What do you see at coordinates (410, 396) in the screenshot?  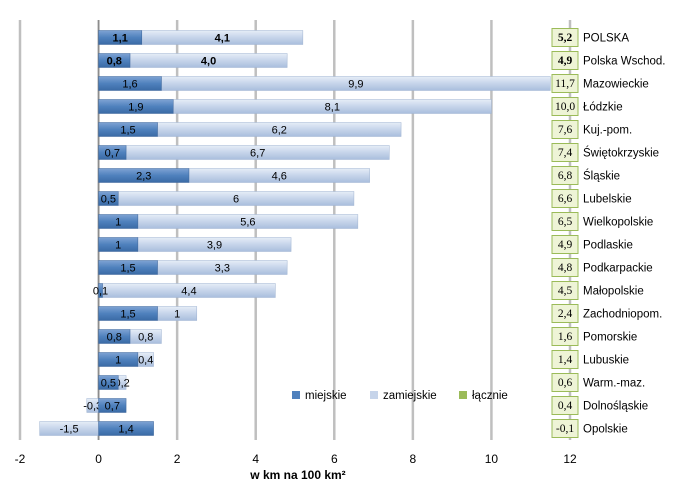 I see `legend-label: zamiejskie` at bounding box center [410, 396].